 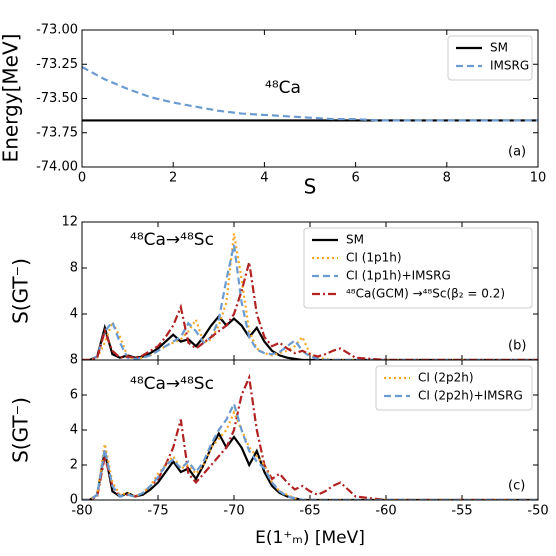 What do you see at coordinates (283, 88) in the screenshot?
I see `annotation: ⁴⁸Ca` at bounding box center [283, 88].